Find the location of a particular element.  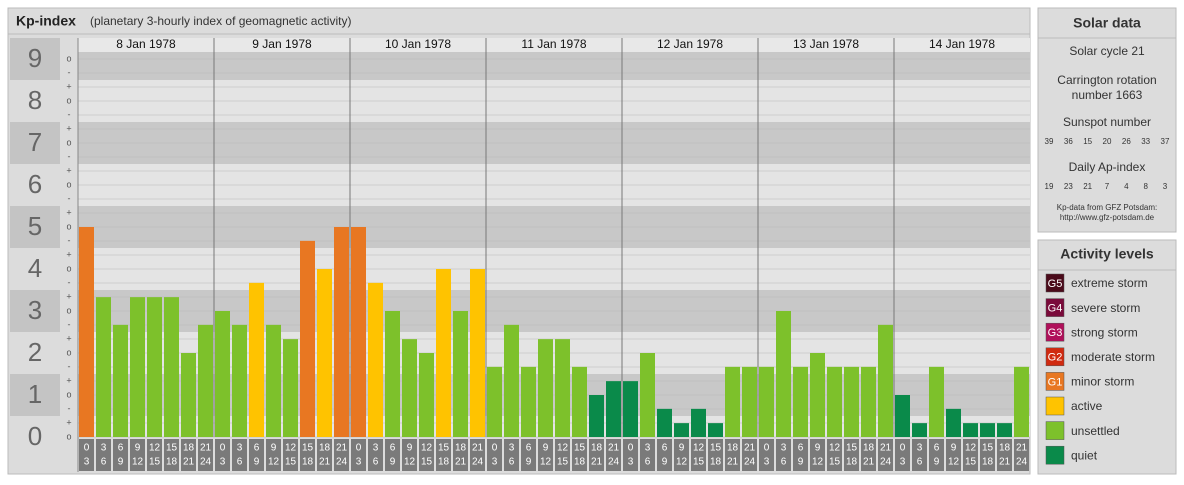

level-label: active is located at coordinates (1087, 406).